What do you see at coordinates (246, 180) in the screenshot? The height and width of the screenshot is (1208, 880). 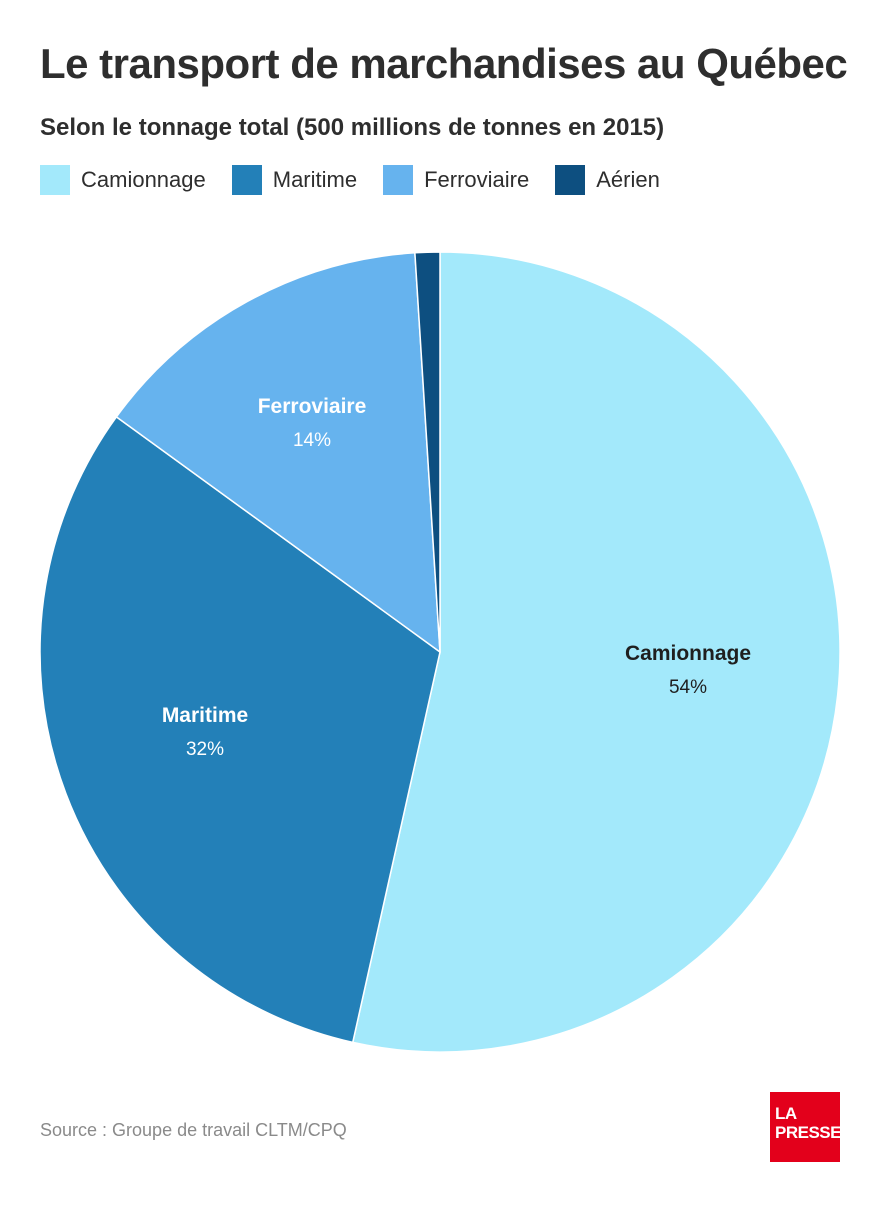 I see `legend-swatch-maritime` at bounding box center [246, 180].